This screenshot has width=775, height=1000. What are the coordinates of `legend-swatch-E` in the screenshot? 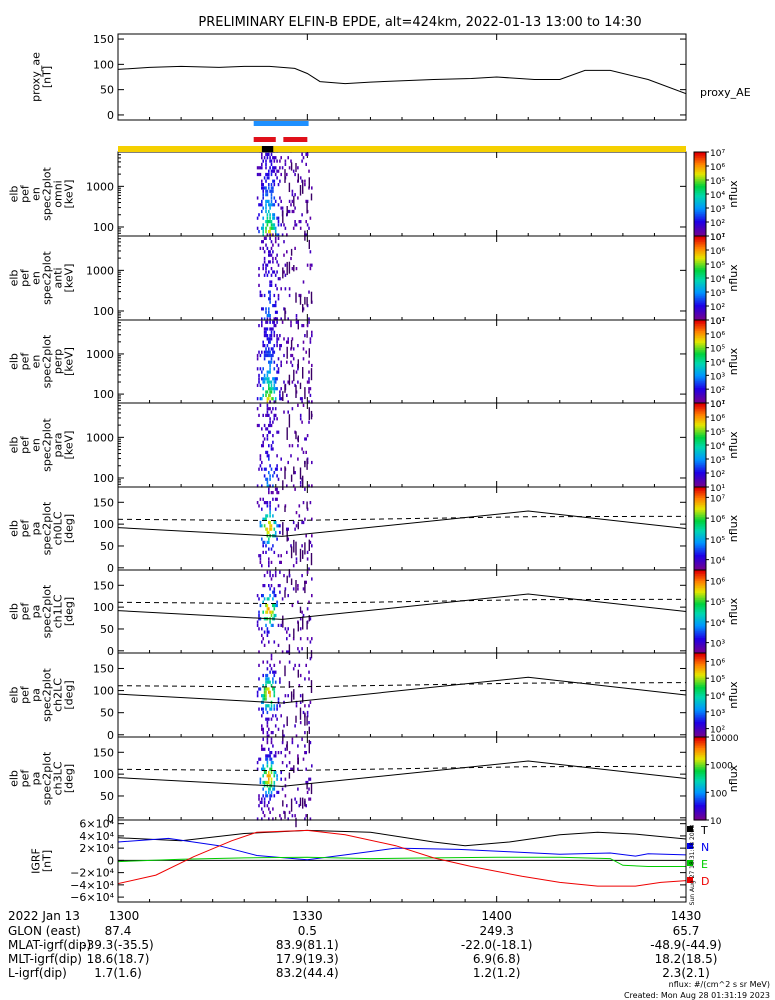 It's located at (690, 863).